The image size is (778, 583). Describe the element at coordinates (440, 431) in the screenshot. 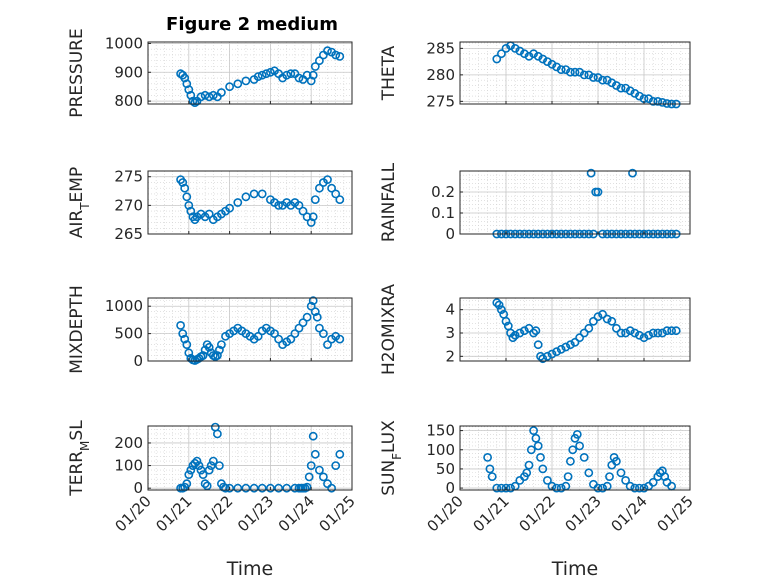

I see `ytick-label: 150` at that location.